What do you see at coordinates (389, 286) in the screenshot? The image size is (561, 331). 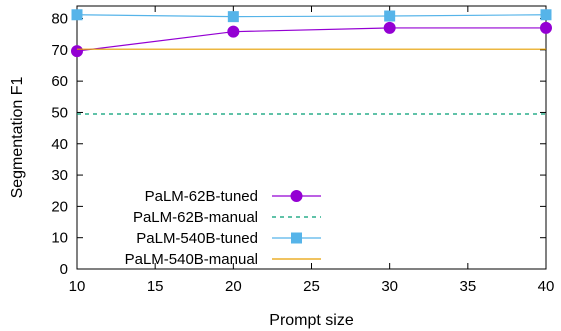 I see `x-tick-label: 30` at bounding box center [389, 286].